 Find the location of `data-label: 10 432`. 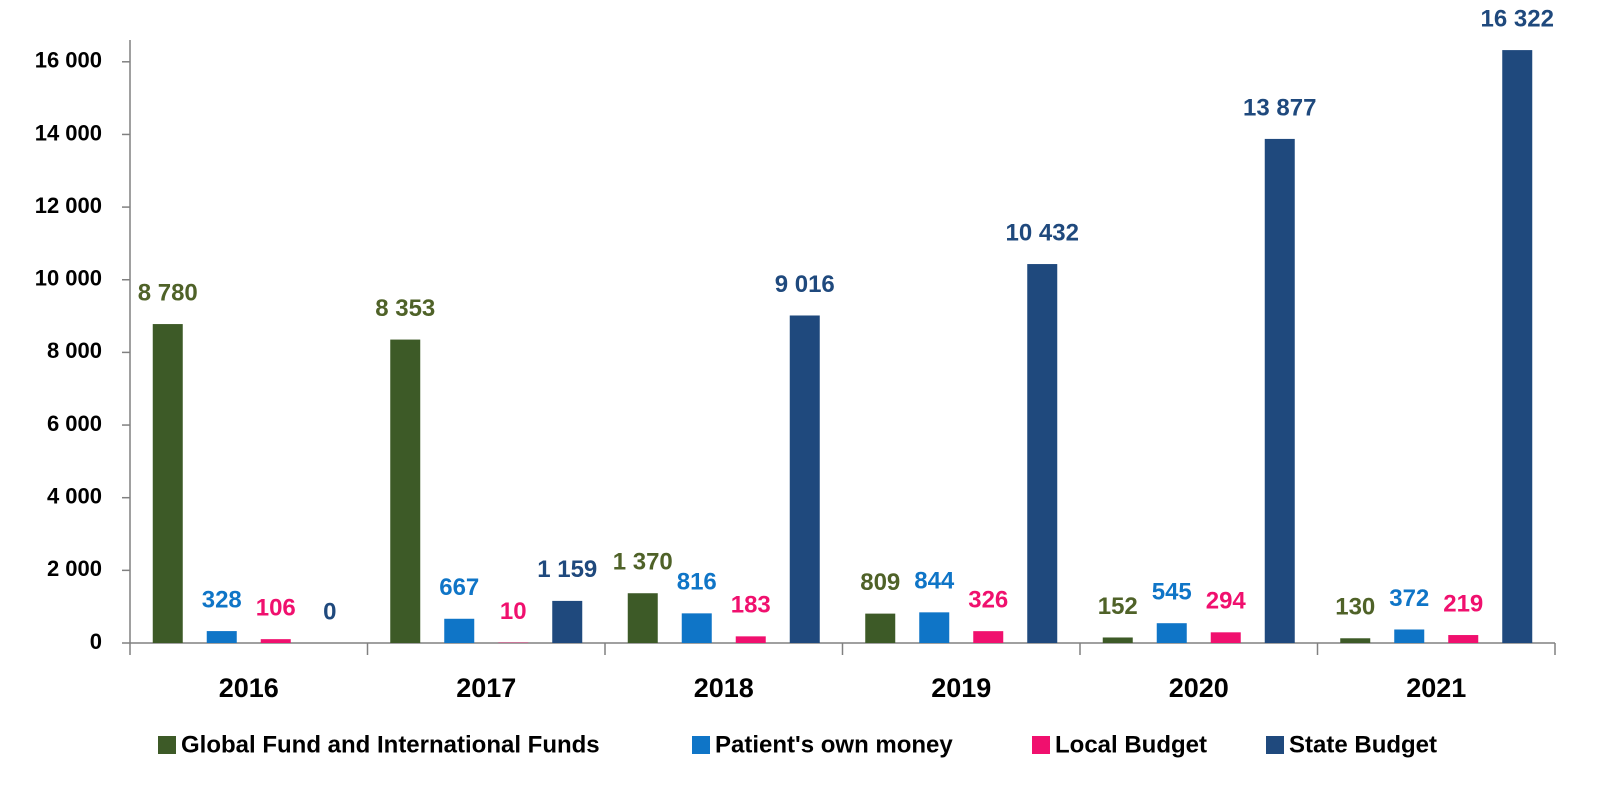

data-label: 10 432 is located at coordinates (1042, 232).